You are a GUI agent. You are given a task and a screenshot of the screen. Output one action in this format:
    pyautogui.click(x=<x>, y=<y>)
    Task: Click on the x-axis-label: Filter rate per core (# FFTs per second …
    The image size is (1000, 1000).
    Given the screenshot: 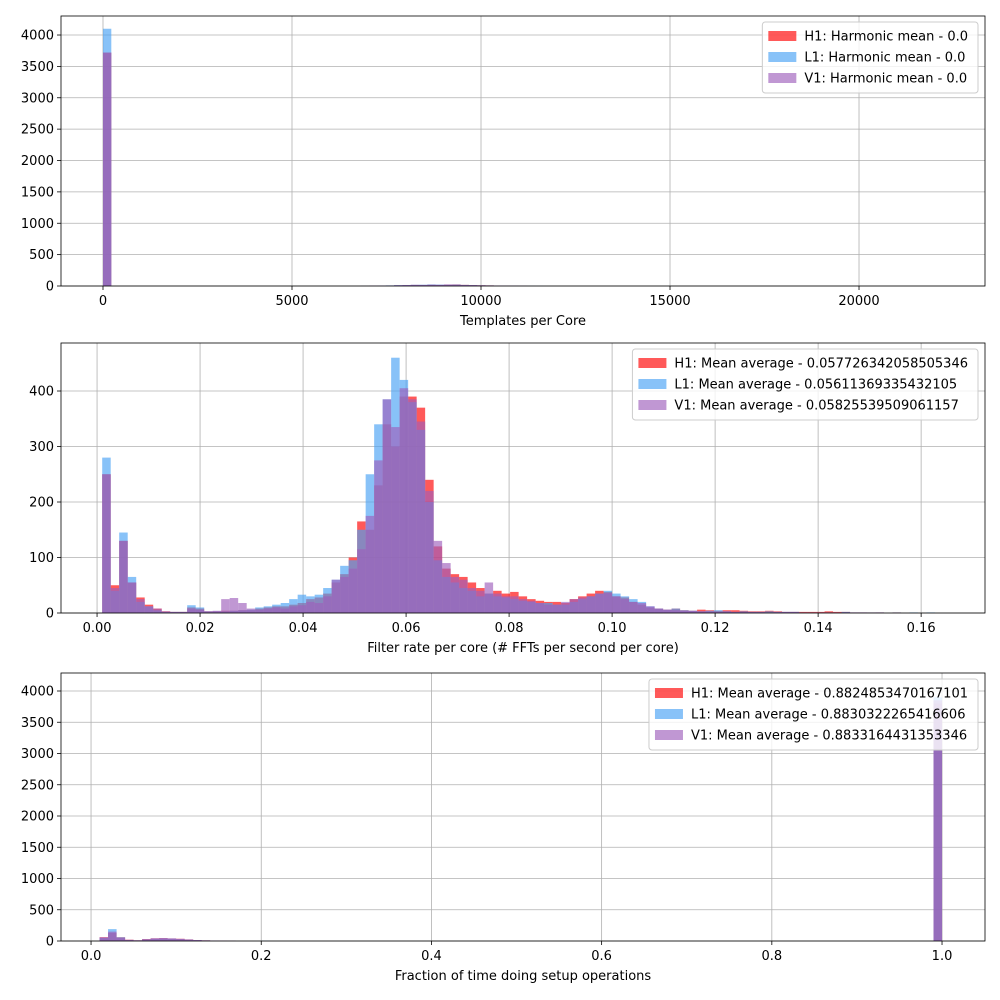 What is the action you would take?
    pyautogui.click(x=523, y=648)
    